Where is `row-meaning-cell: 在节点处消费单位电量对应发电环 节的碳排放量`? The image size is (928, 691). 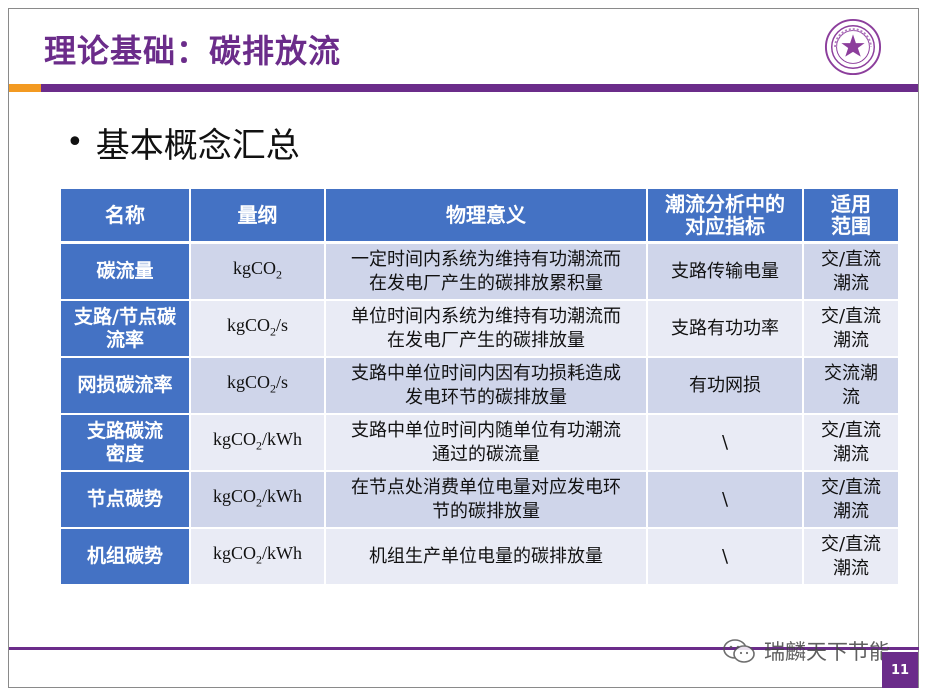 row-meaning-cell: 在节点处消费单位电量对应发电环 节的碳排放量 is located at coordinates (487, 500).